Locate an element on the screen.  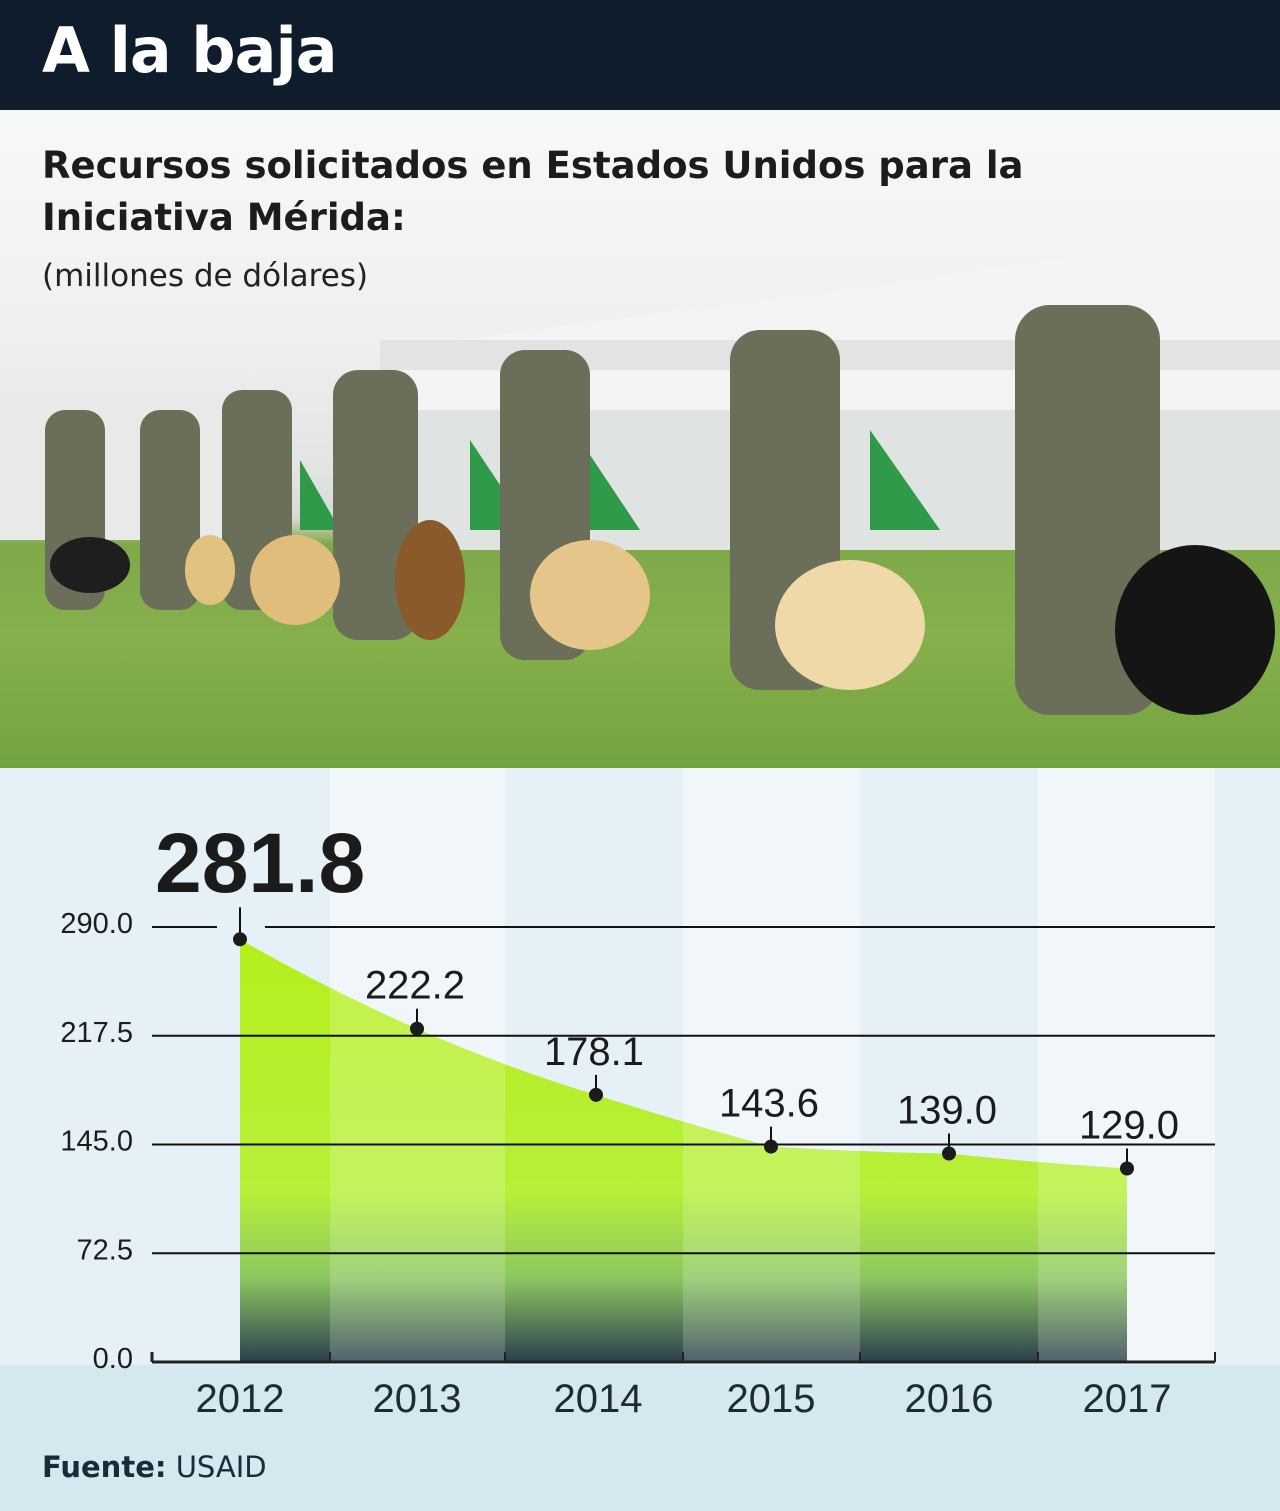
x-tick-label: 2016 is located at coordinates (949, 1399).